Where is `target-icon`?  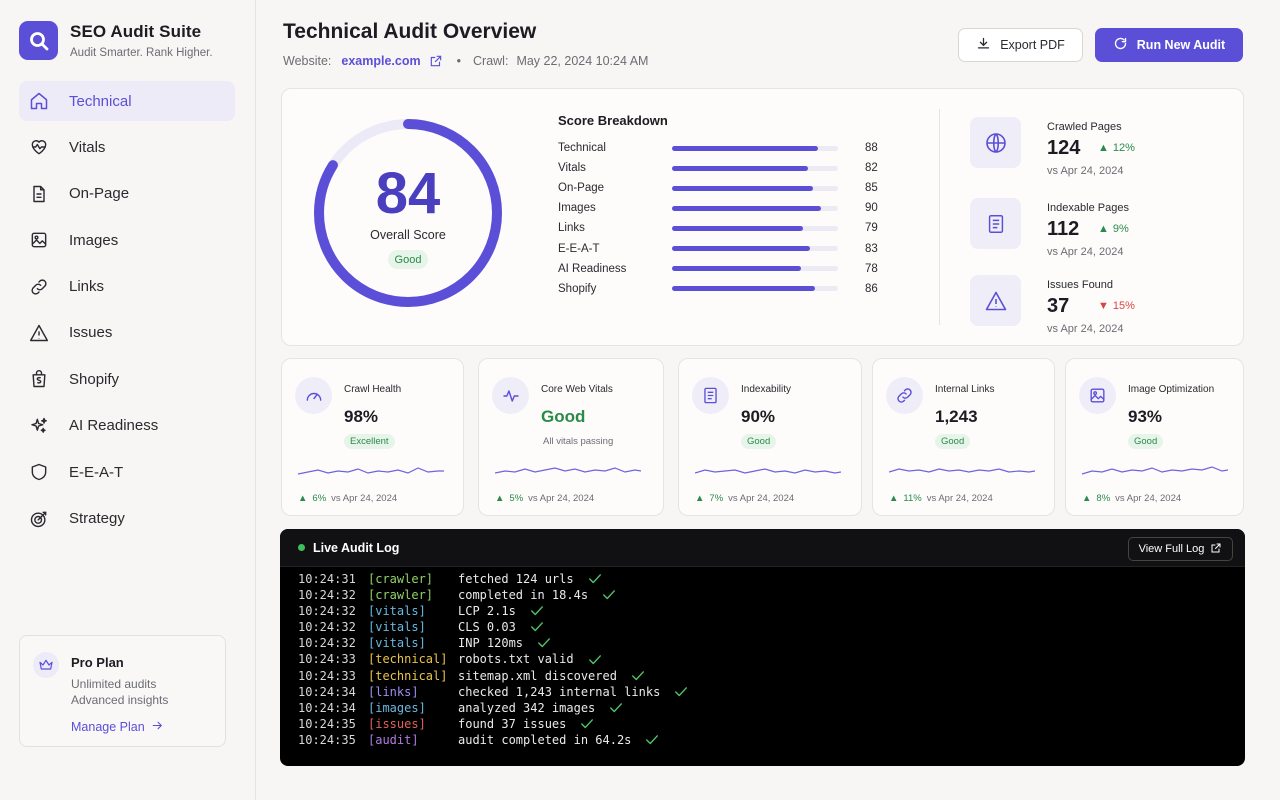 target-icon is located at coordinates (39, 519).